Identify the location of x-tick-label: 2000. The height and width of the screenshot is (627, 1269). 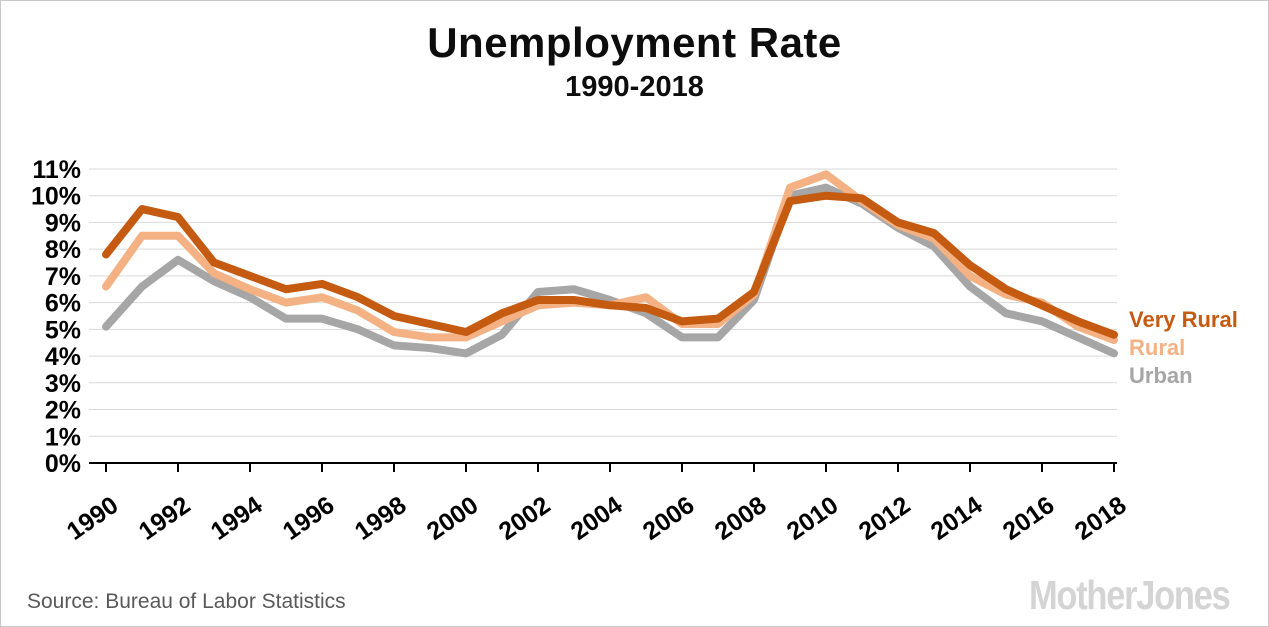
(453, 518).